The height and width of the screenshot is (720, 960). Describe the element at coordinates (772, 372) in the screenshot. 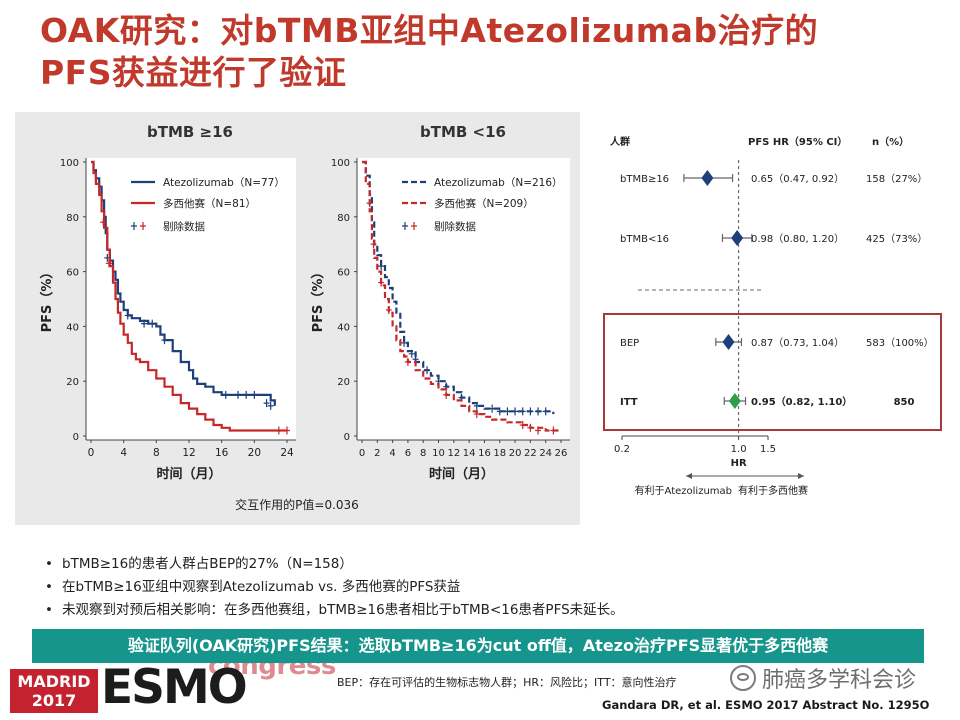

I see `highlight-box` at that location.